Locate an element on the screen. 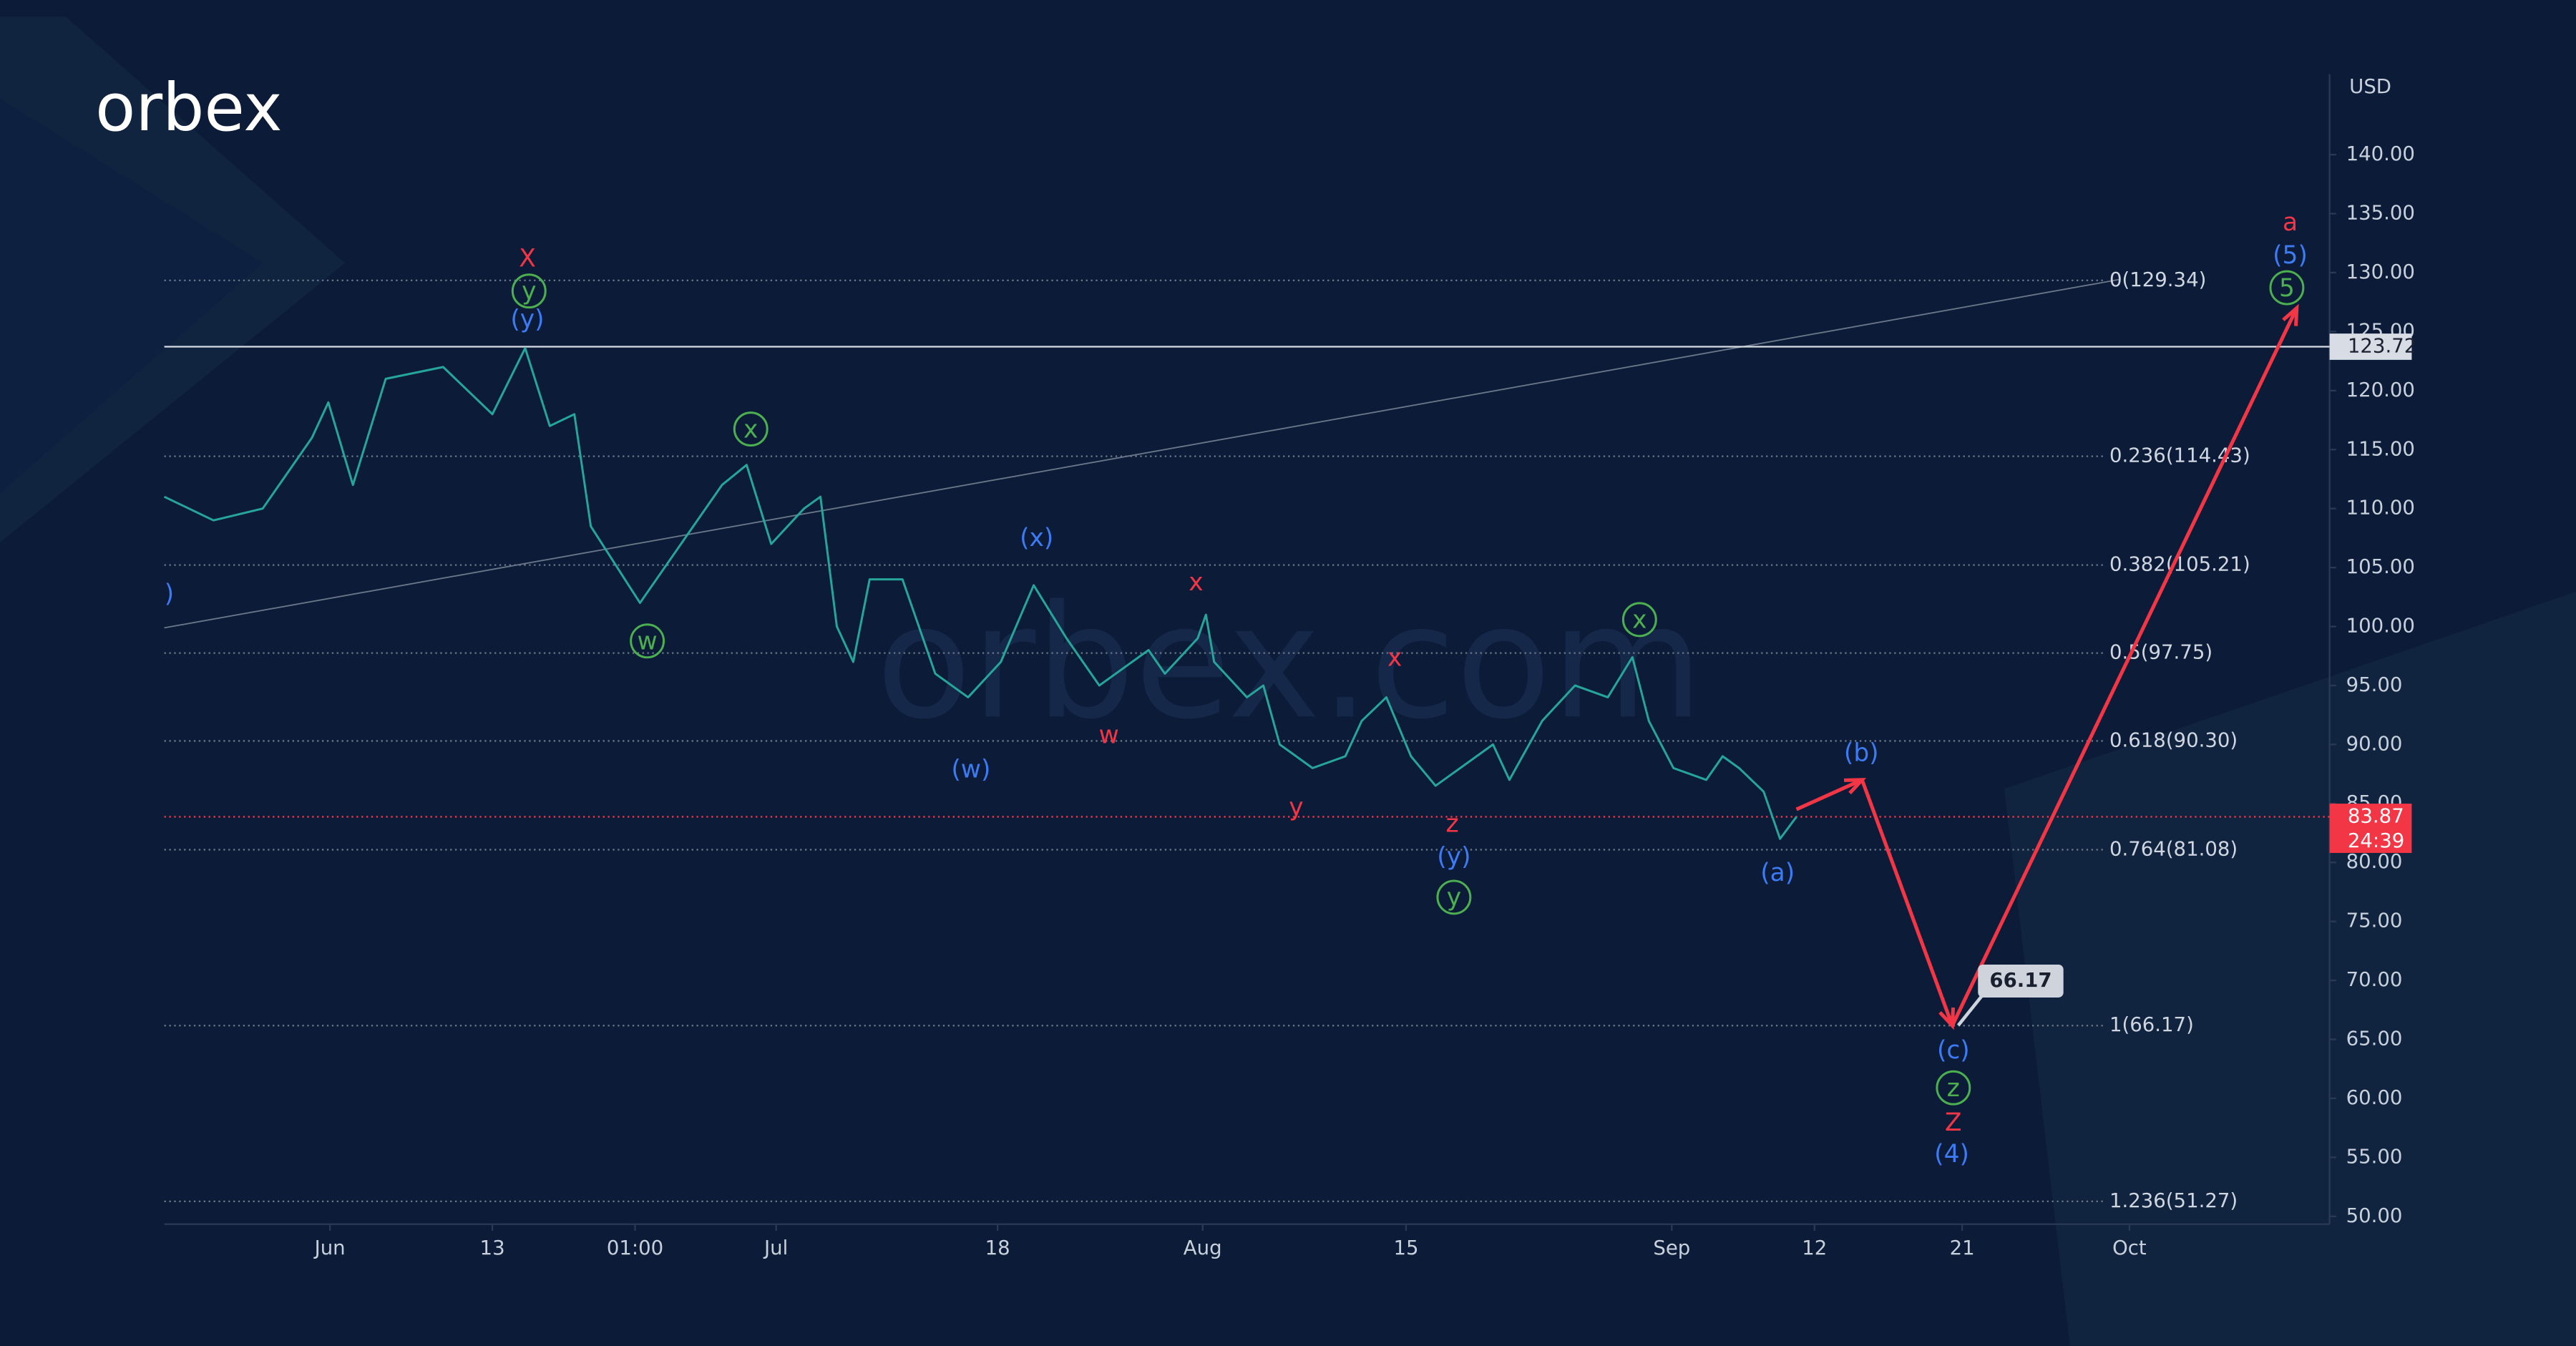 The image size is (2576, 1346). wave-label: X is located at coordinates (527, 259).